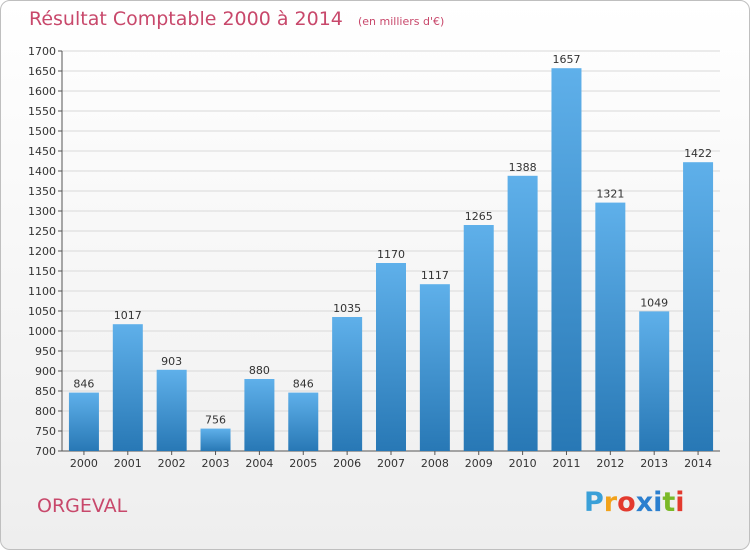 Image resolution: width=750 pixels, height=550 pixels. Describe the element at coordinates (84, 463) in the screenshot. I see `x-tick-label: 2000` at that location.